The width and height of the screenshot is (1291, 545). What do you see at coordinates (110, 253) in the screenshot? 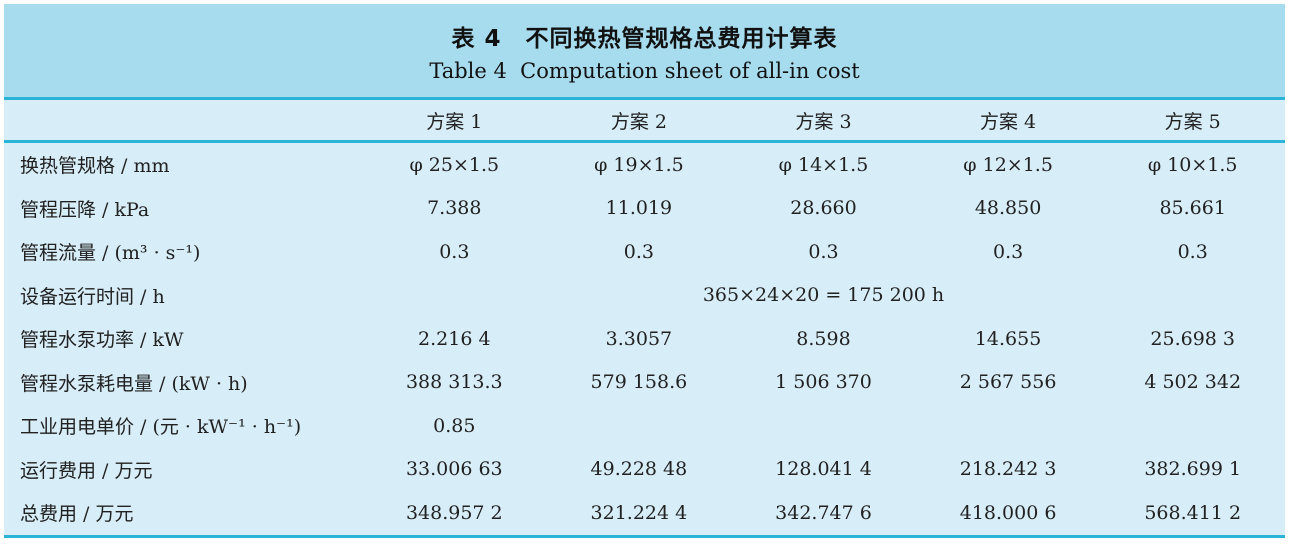
I see `row-label: 管程流量 / (m³ · s⁻¹)` at bounding box center [110, 253].